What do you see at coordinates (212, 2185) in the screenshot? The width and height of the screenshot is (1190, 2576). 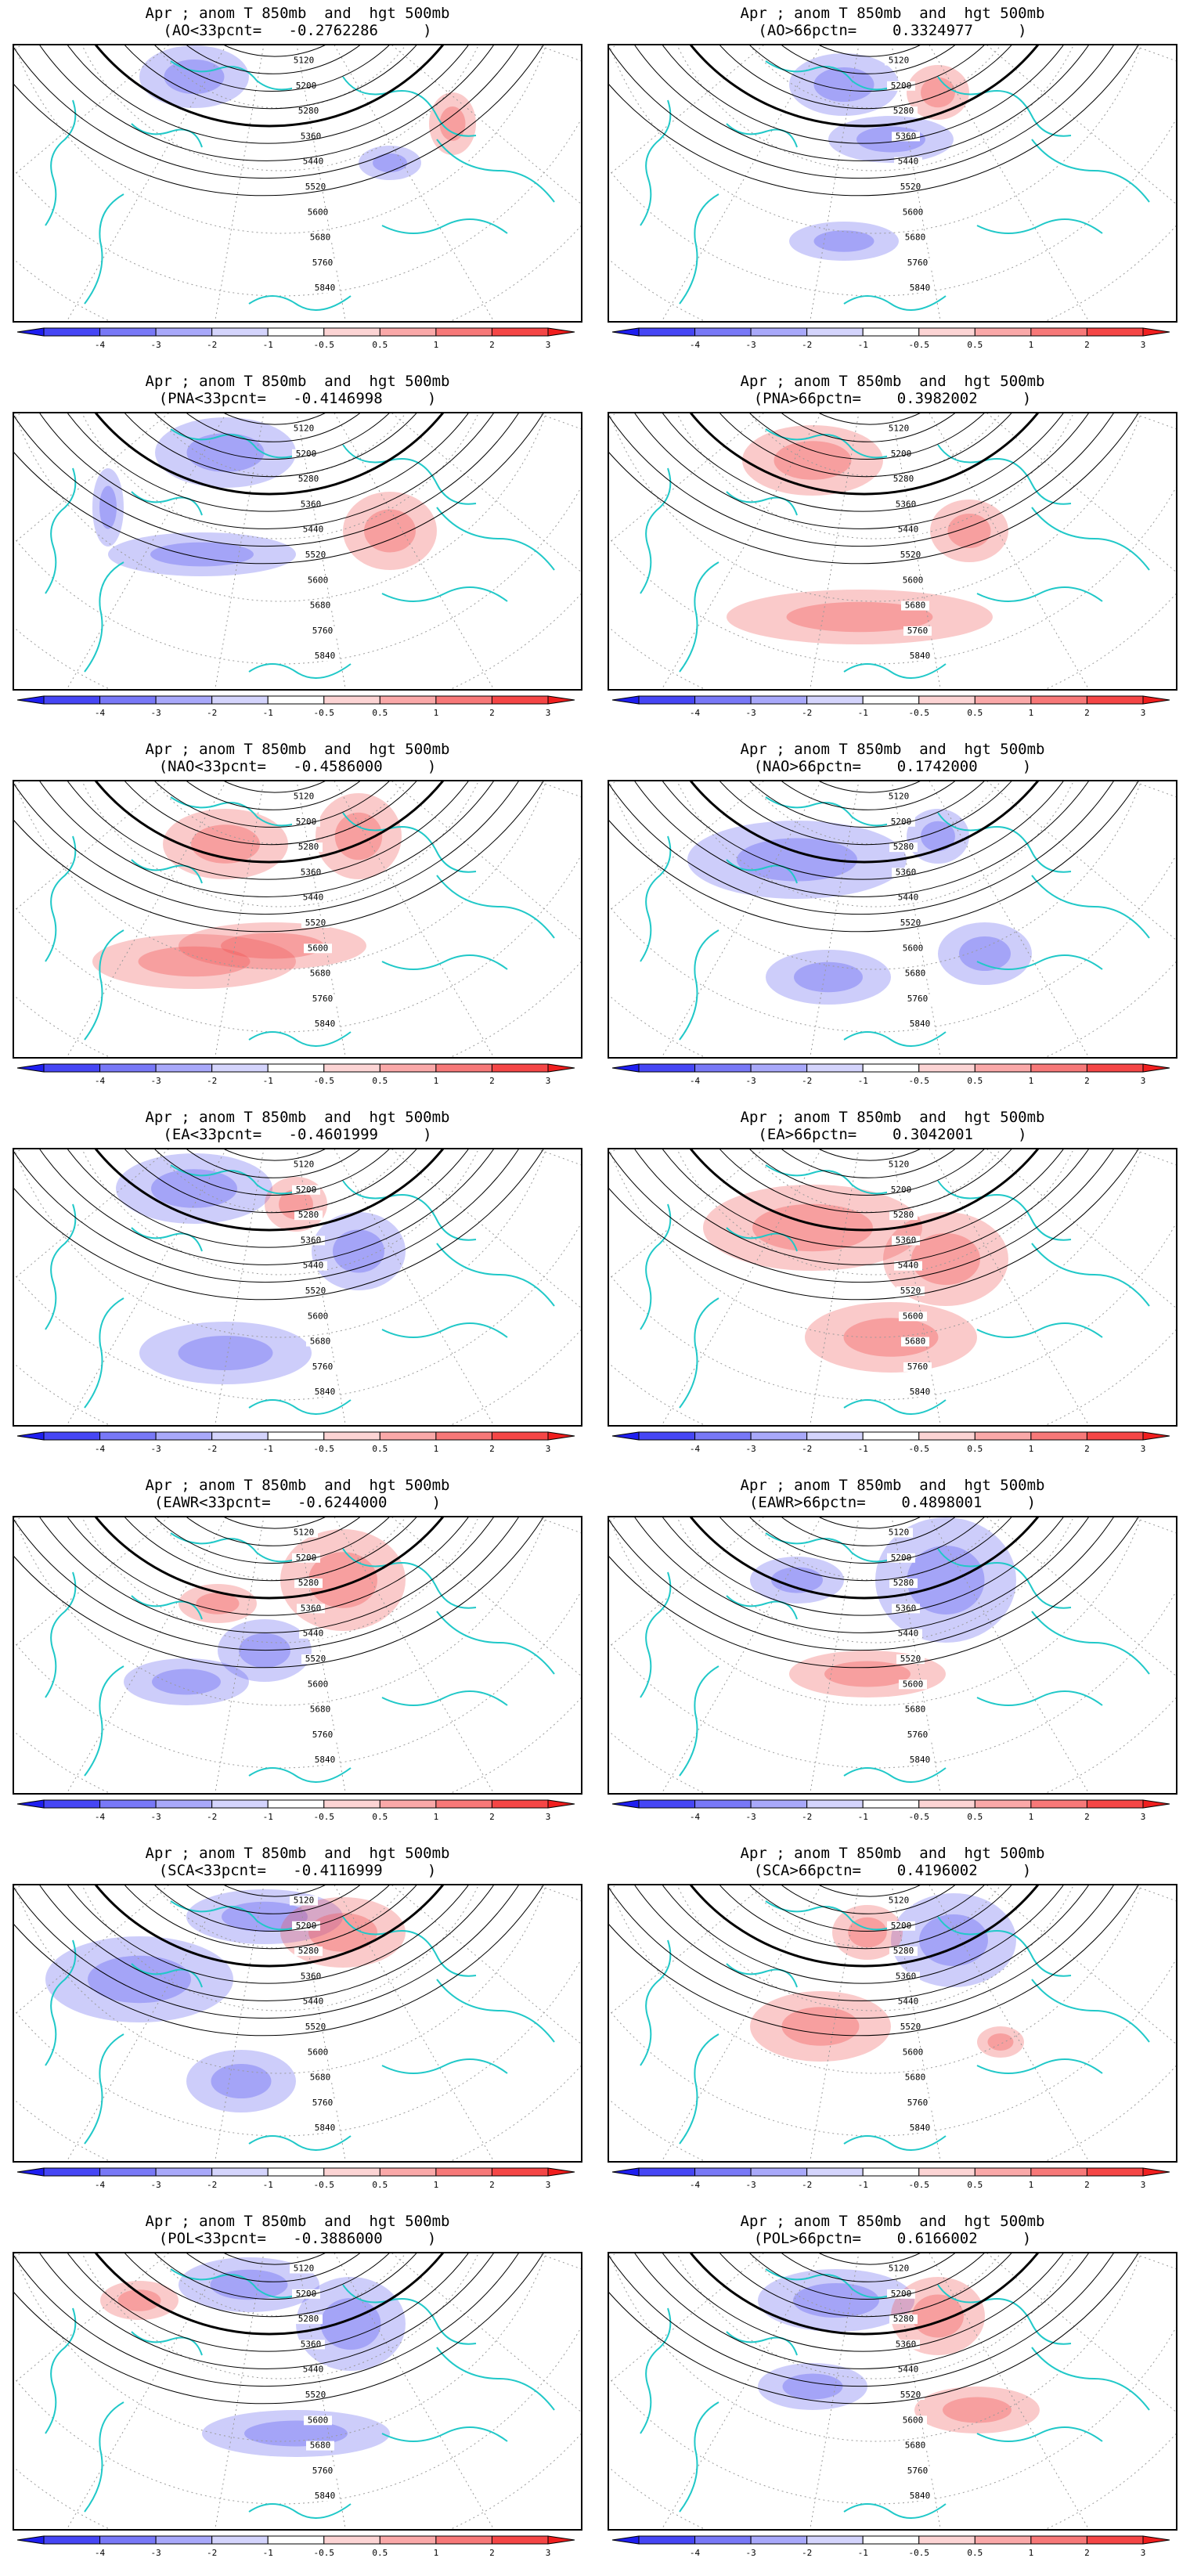 I see `colorbar-tick-label: -2` at bounding box center [212, 2185].